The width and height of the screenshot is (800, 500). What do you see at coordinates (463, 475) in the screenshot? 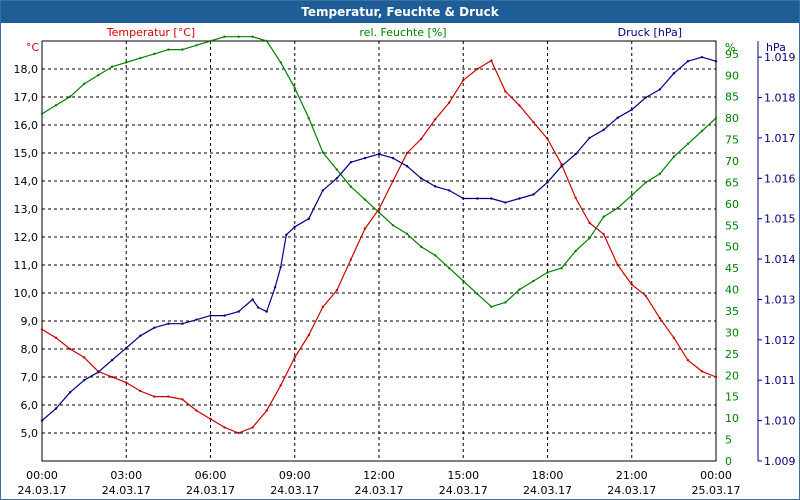
I see `x-tick-time: 15:00` at bounding box center [463, 475].